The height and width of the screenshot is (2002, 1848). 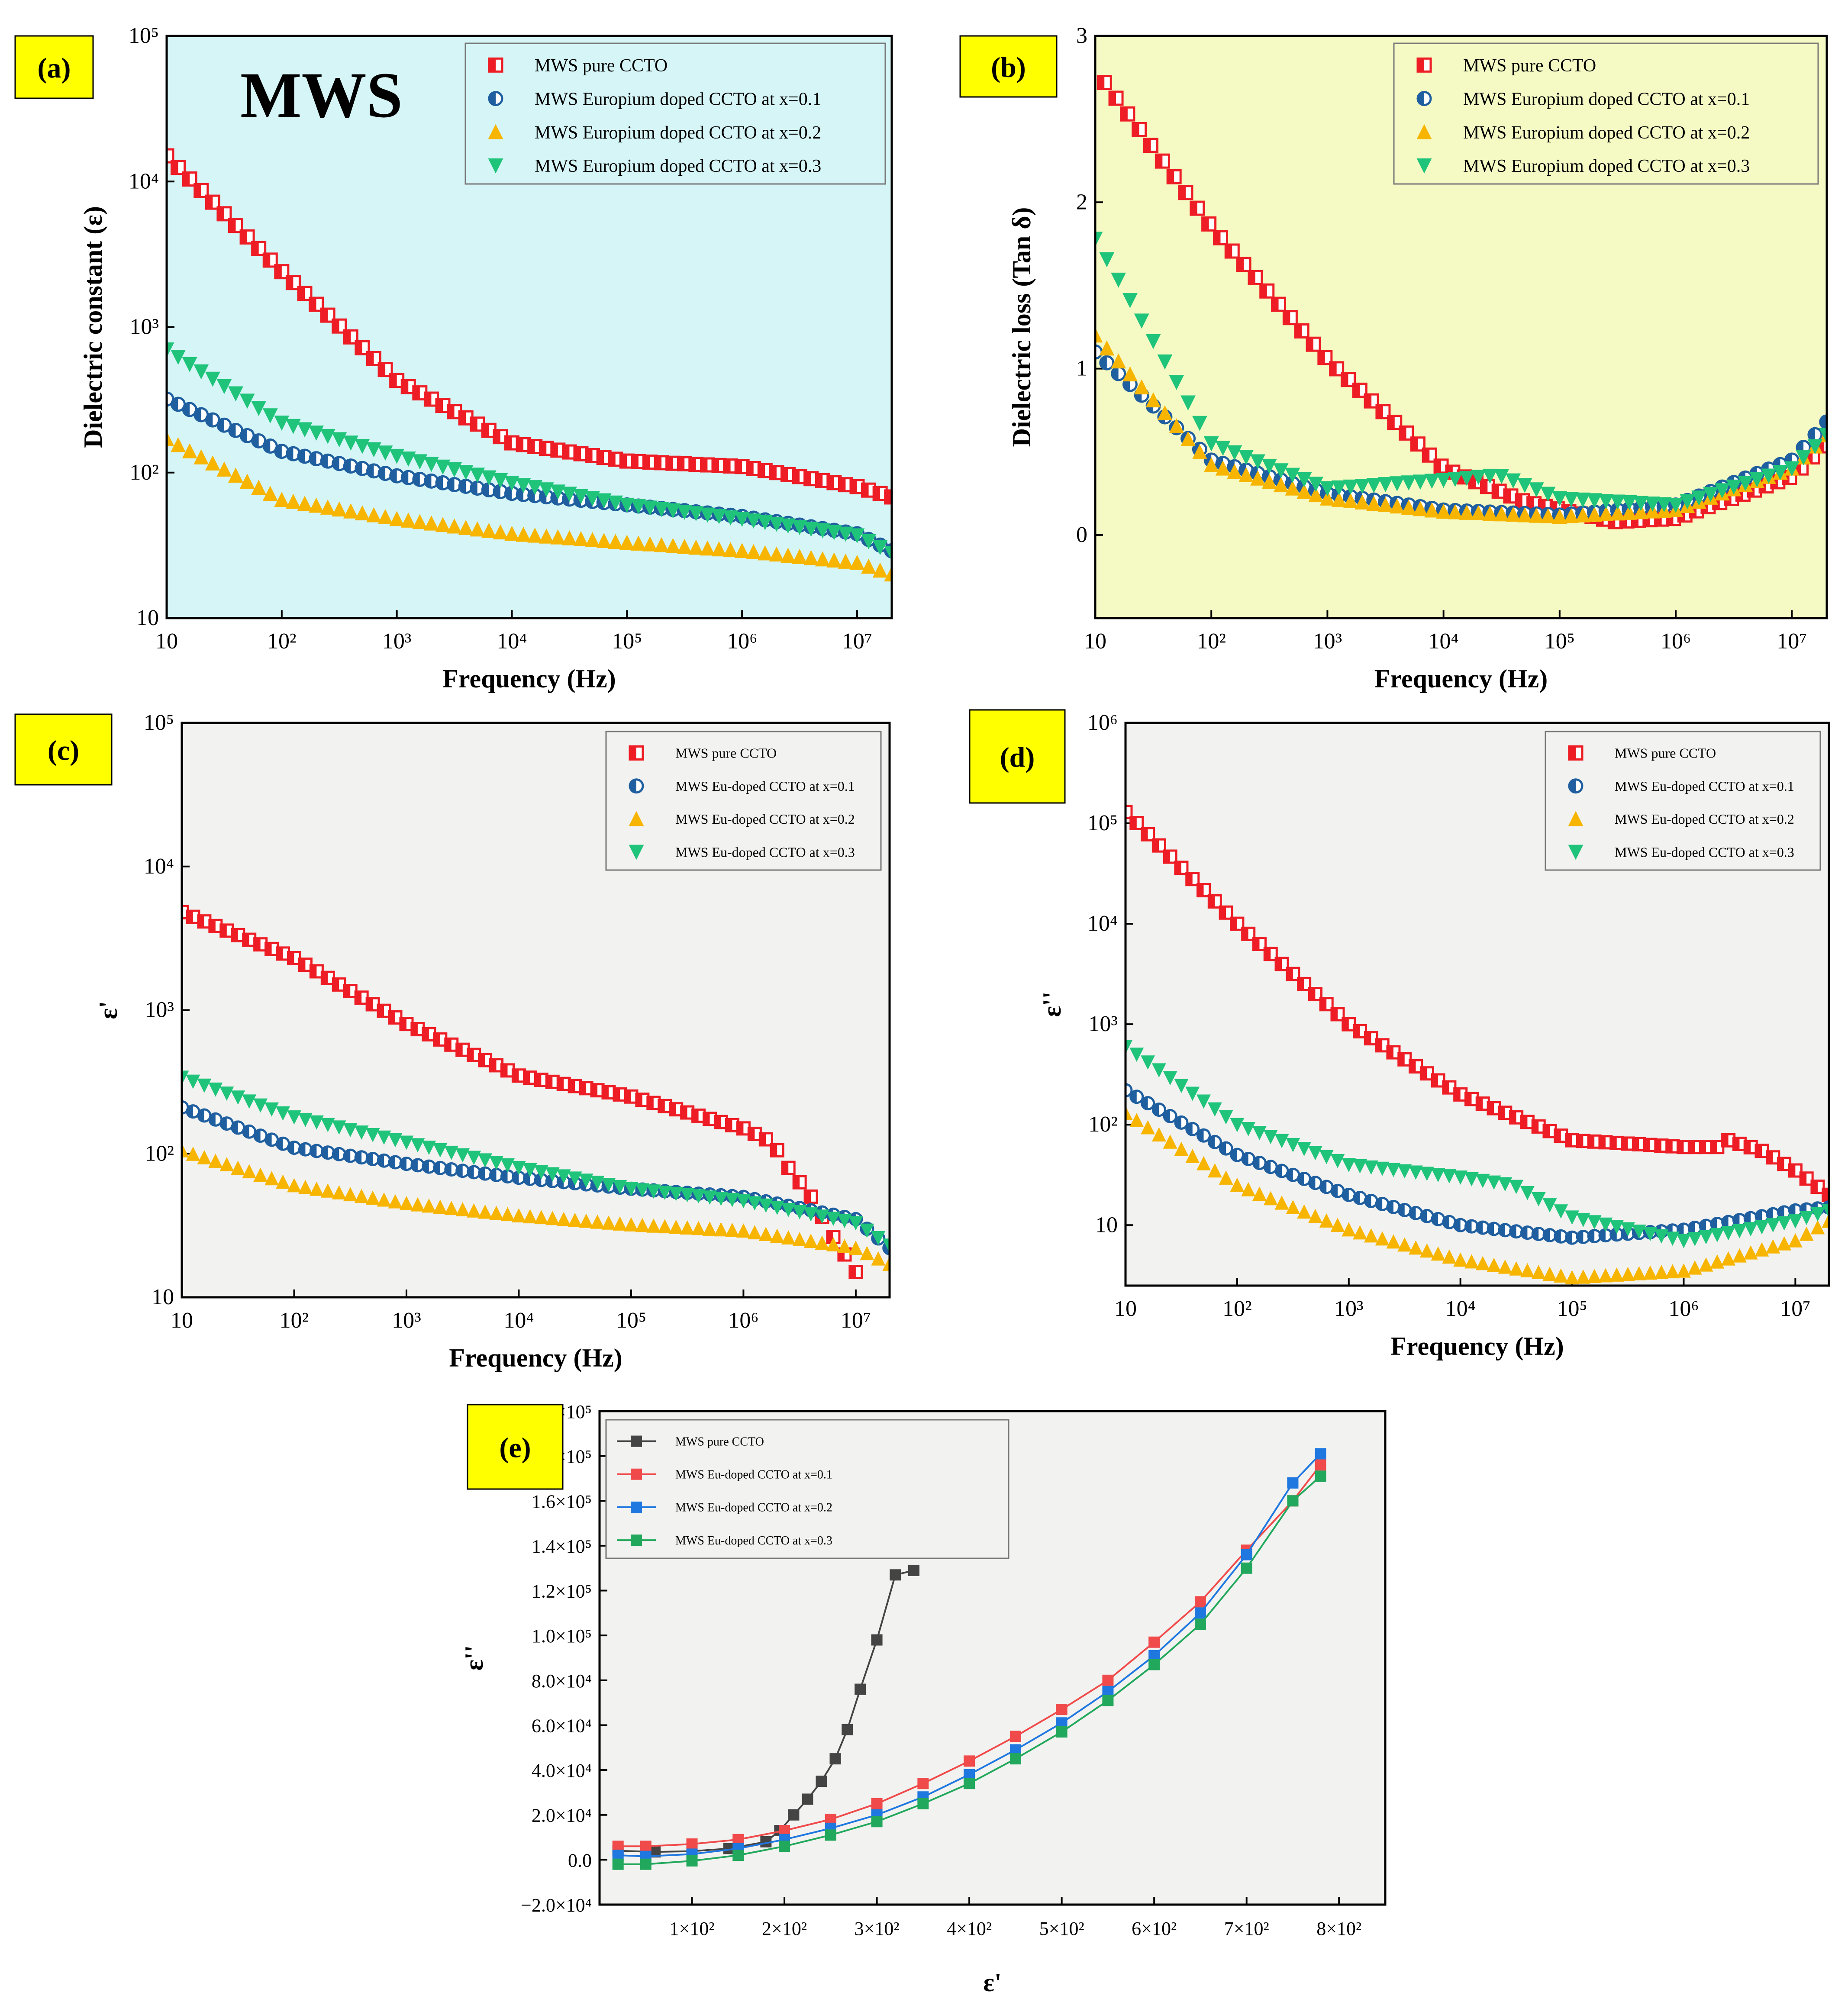 What do you see at coordinates (515, 1447) in the screenshot?
I see `panel-tag-box` at bounding box center [515, 1447].